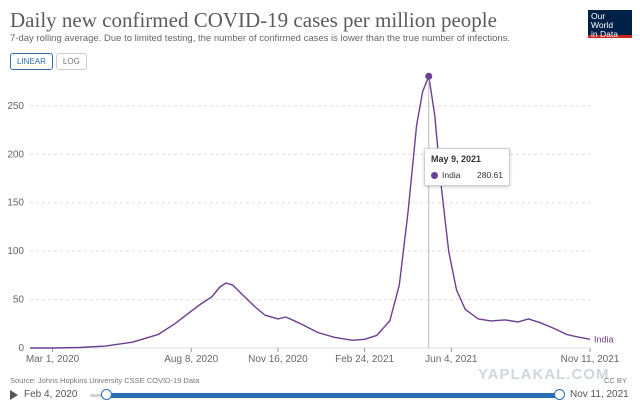  What do you see at coordinates (106, 394) in the screenshot?
I see `timeline-start-handle` at bounding box center [106, 394].